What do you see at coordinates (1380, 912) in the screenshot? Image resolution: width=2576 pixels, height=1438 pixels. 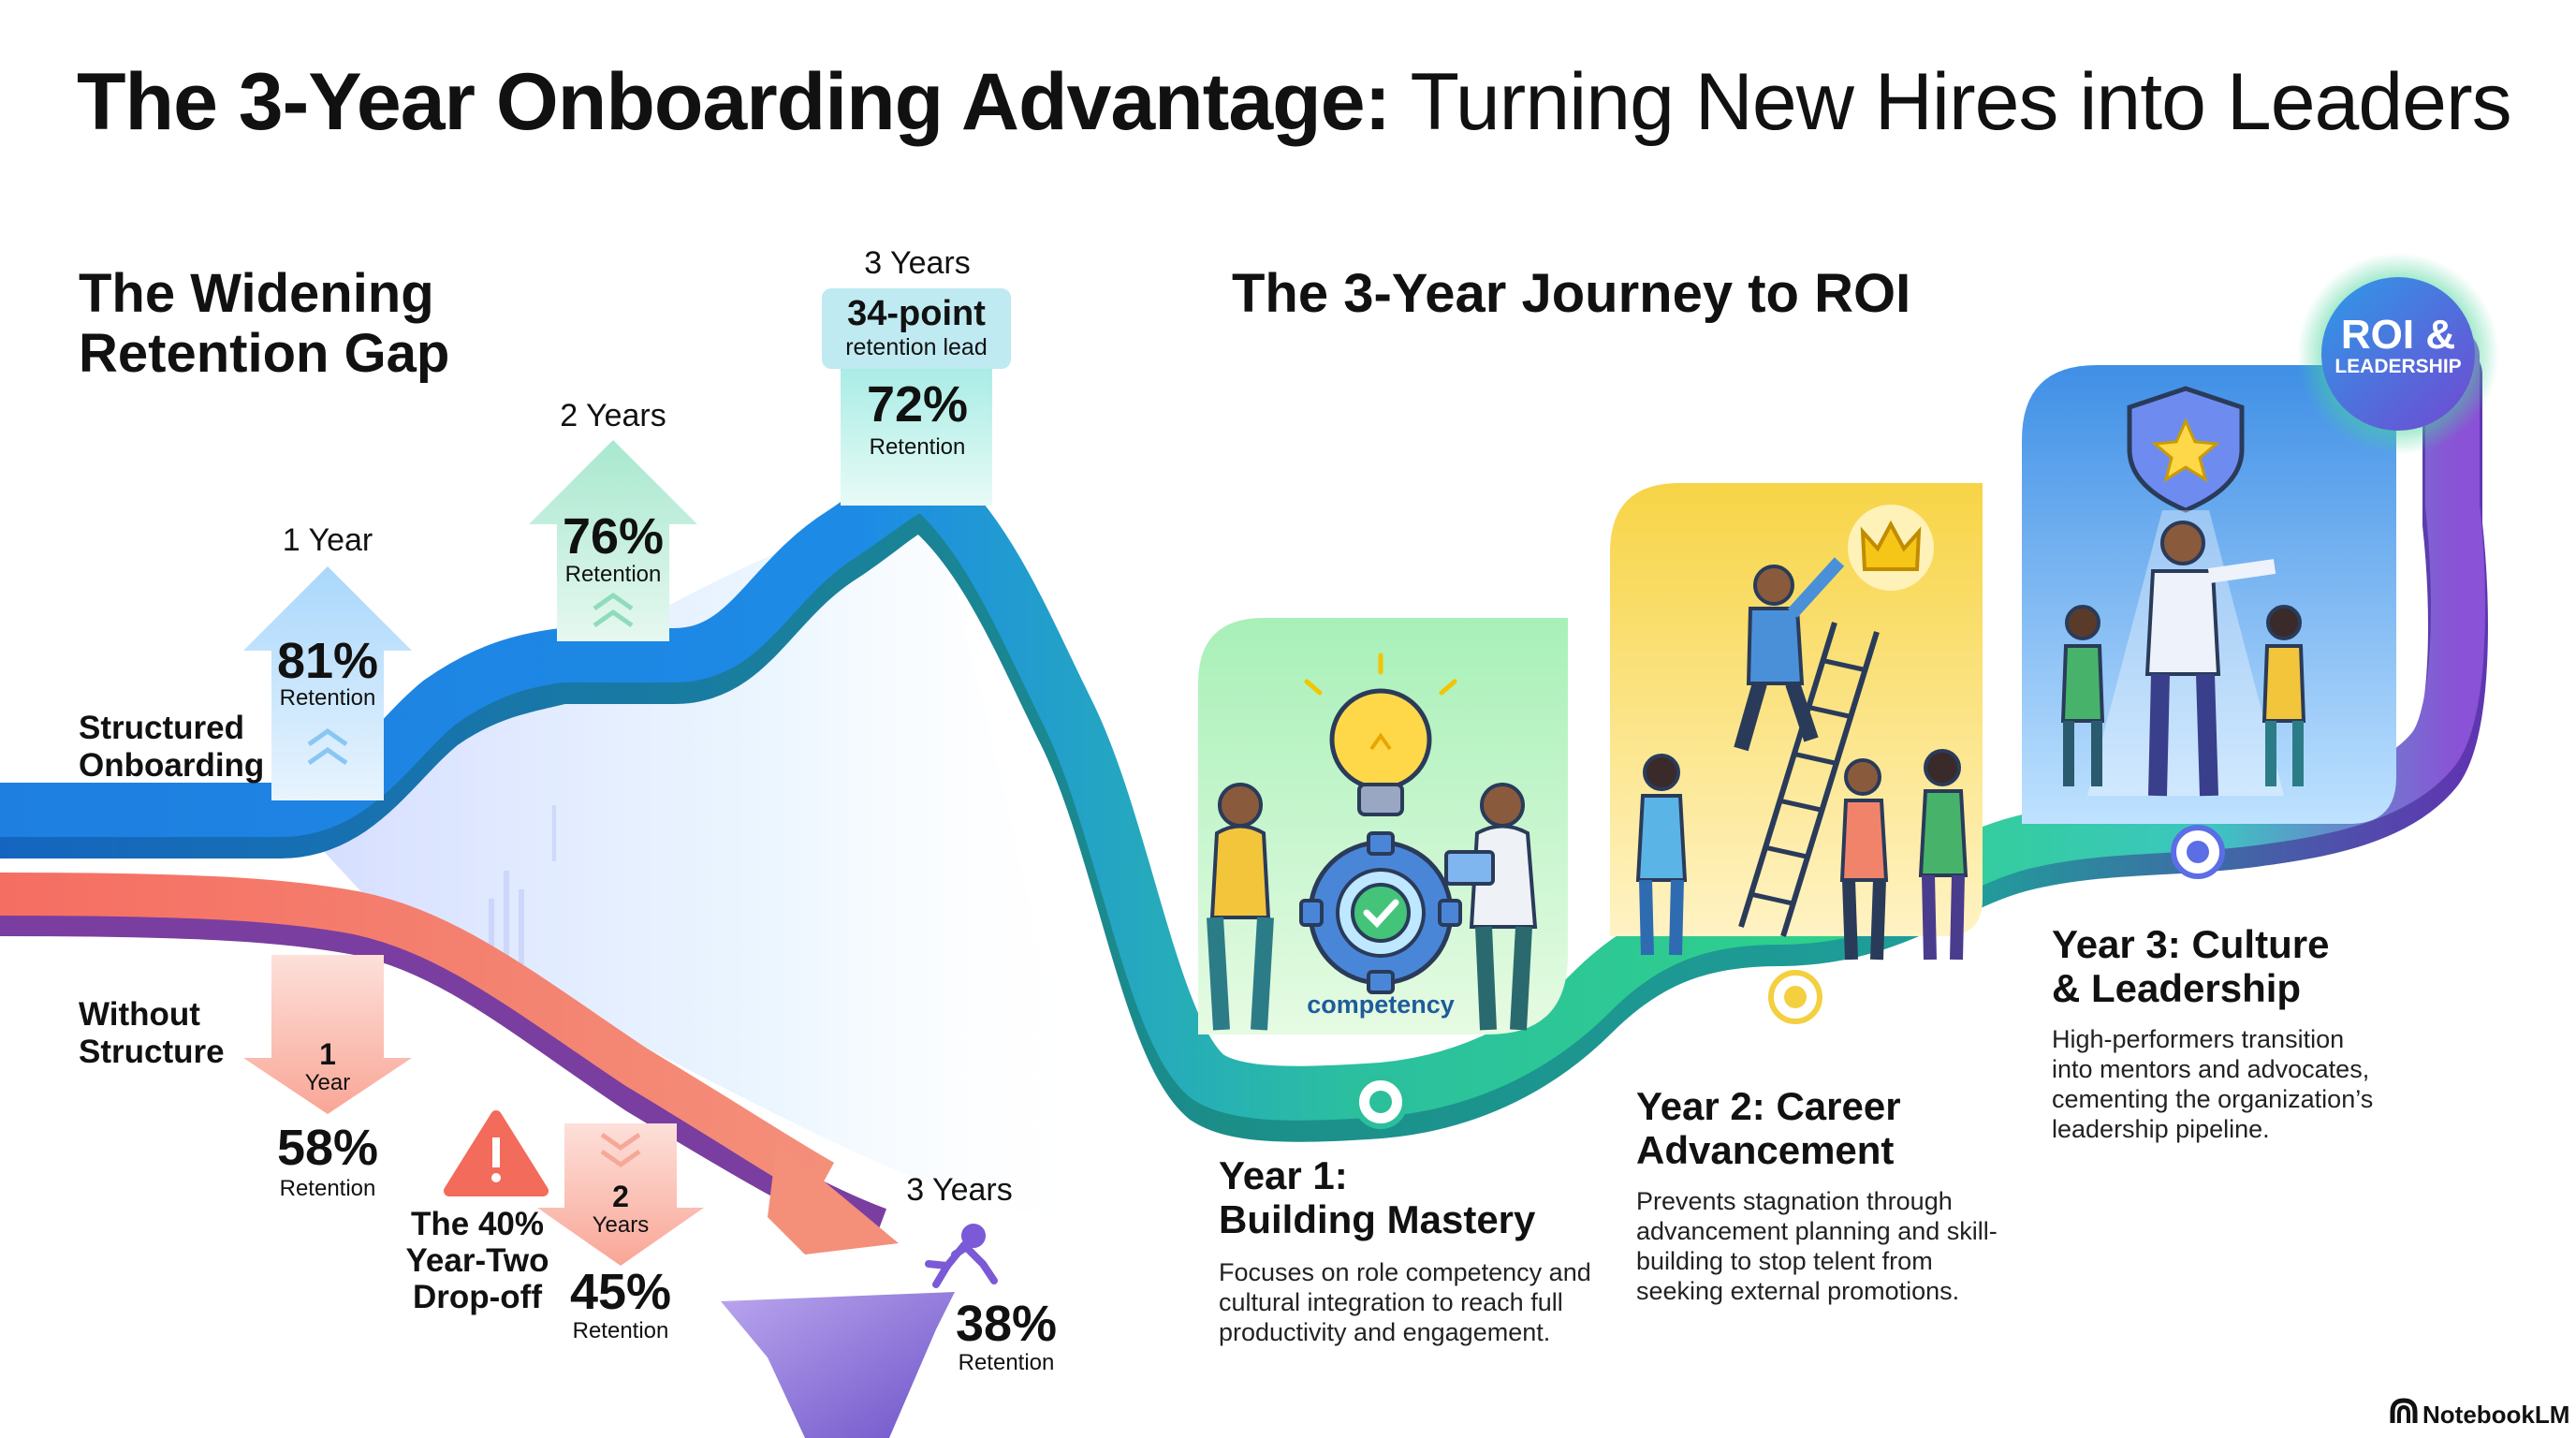 I see `gear-check-icon` at bounding box center [1380, 912].